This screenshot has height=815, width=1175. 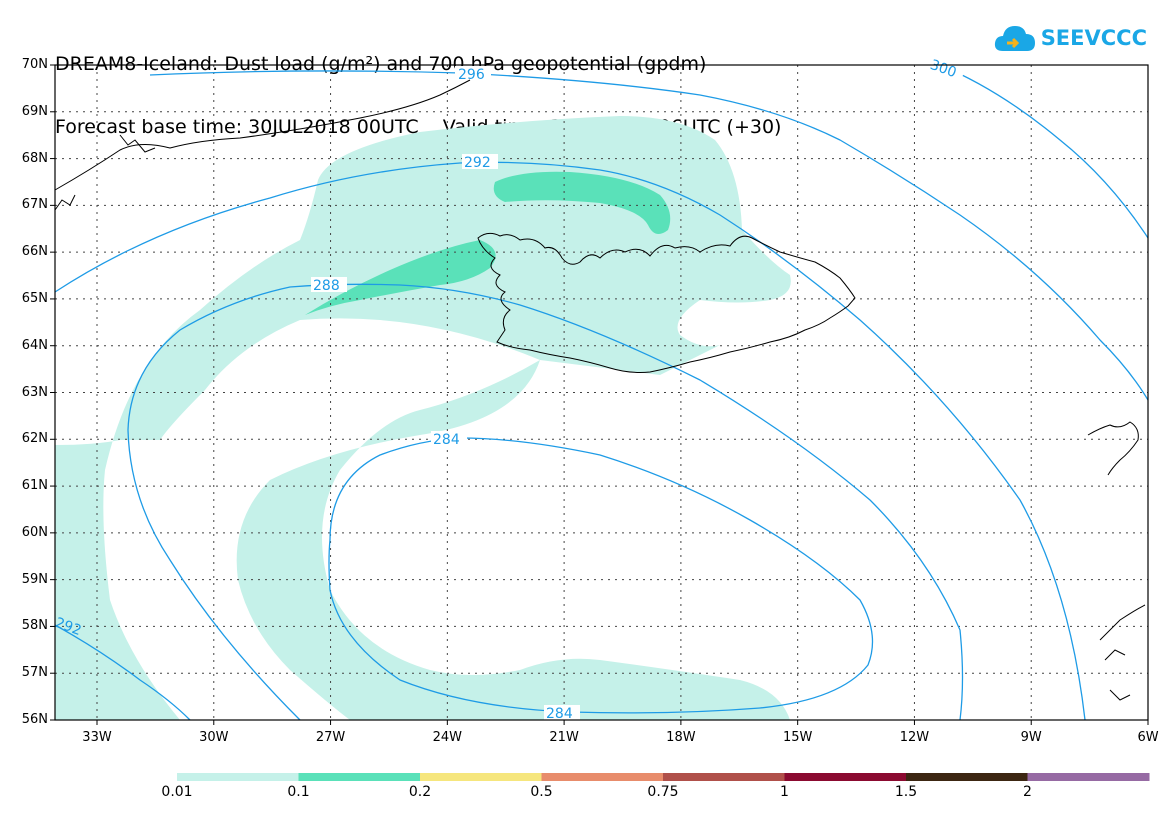 I want to click on latitude-label: 58N, so click(x=34, y=626).